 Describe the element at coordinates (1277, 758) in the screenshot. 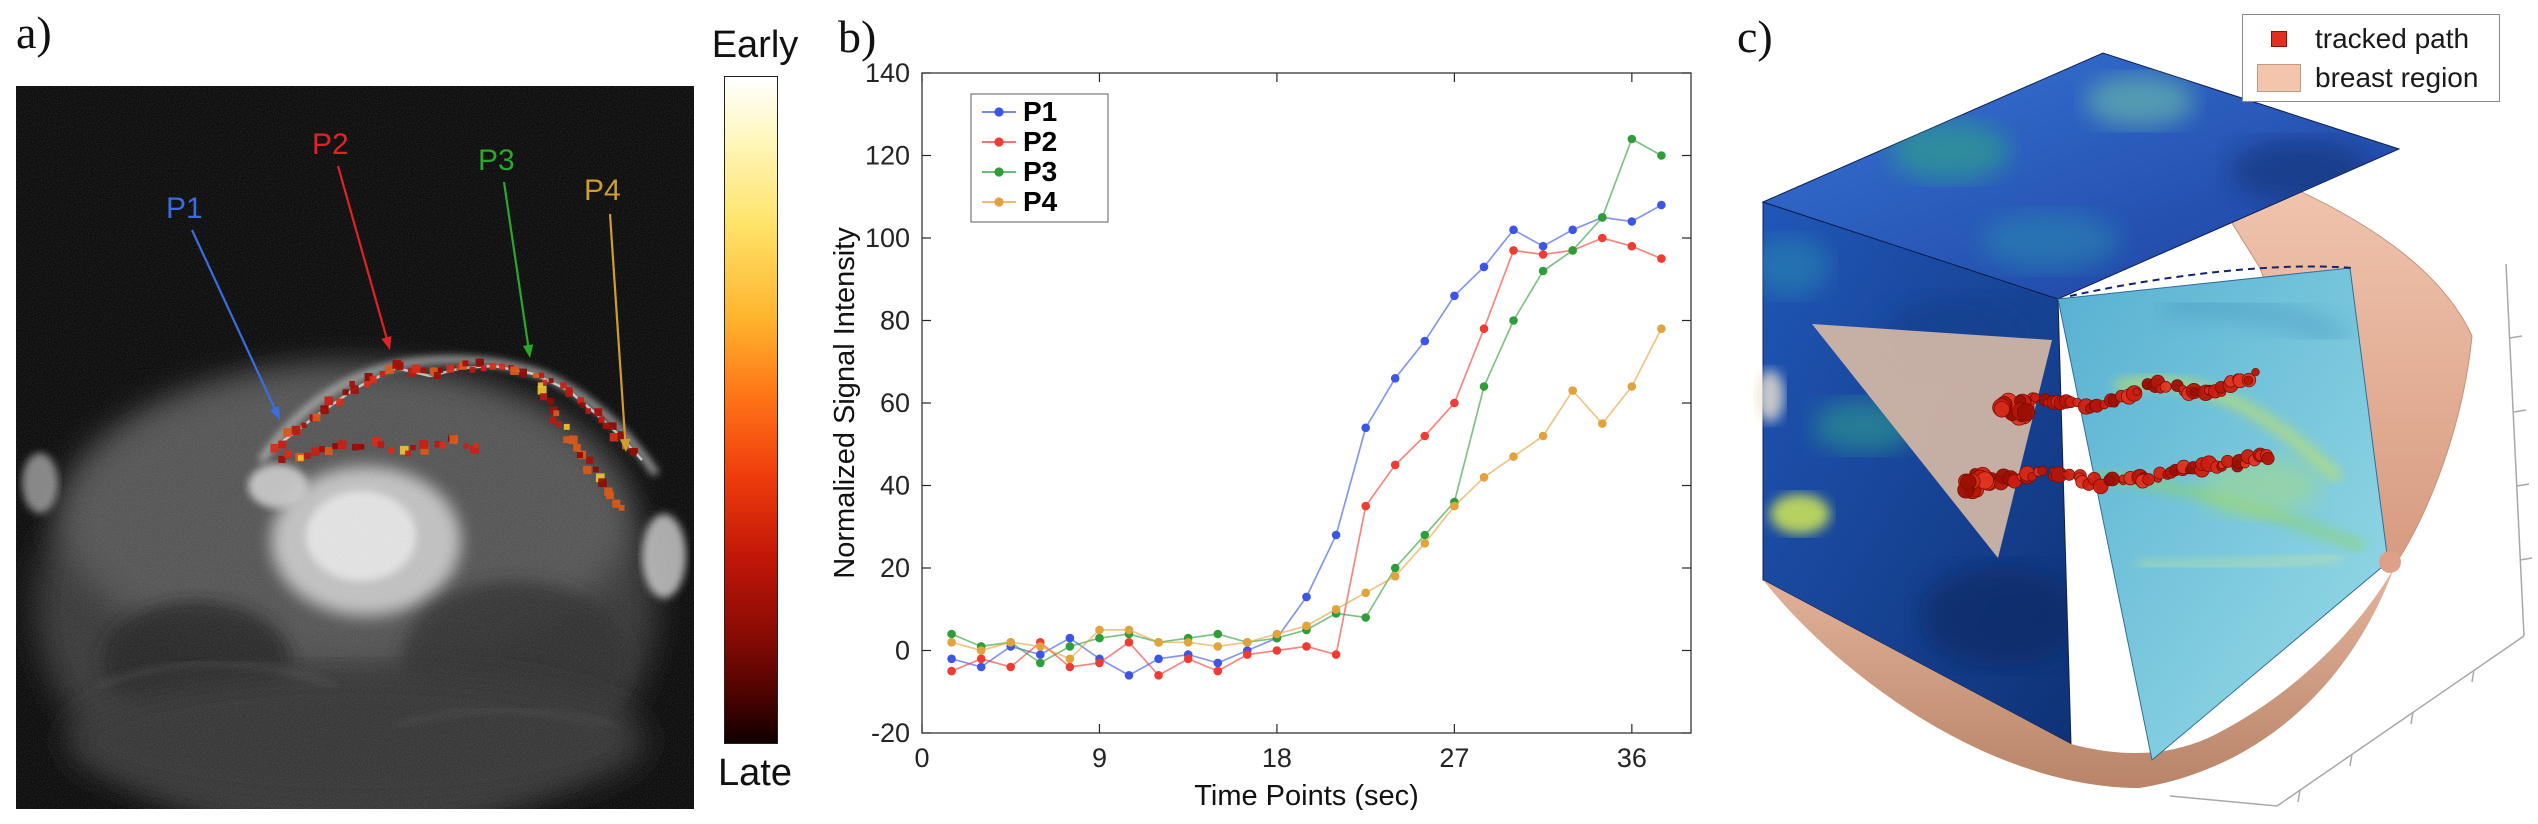

I see `svg-text: 18` at that location.